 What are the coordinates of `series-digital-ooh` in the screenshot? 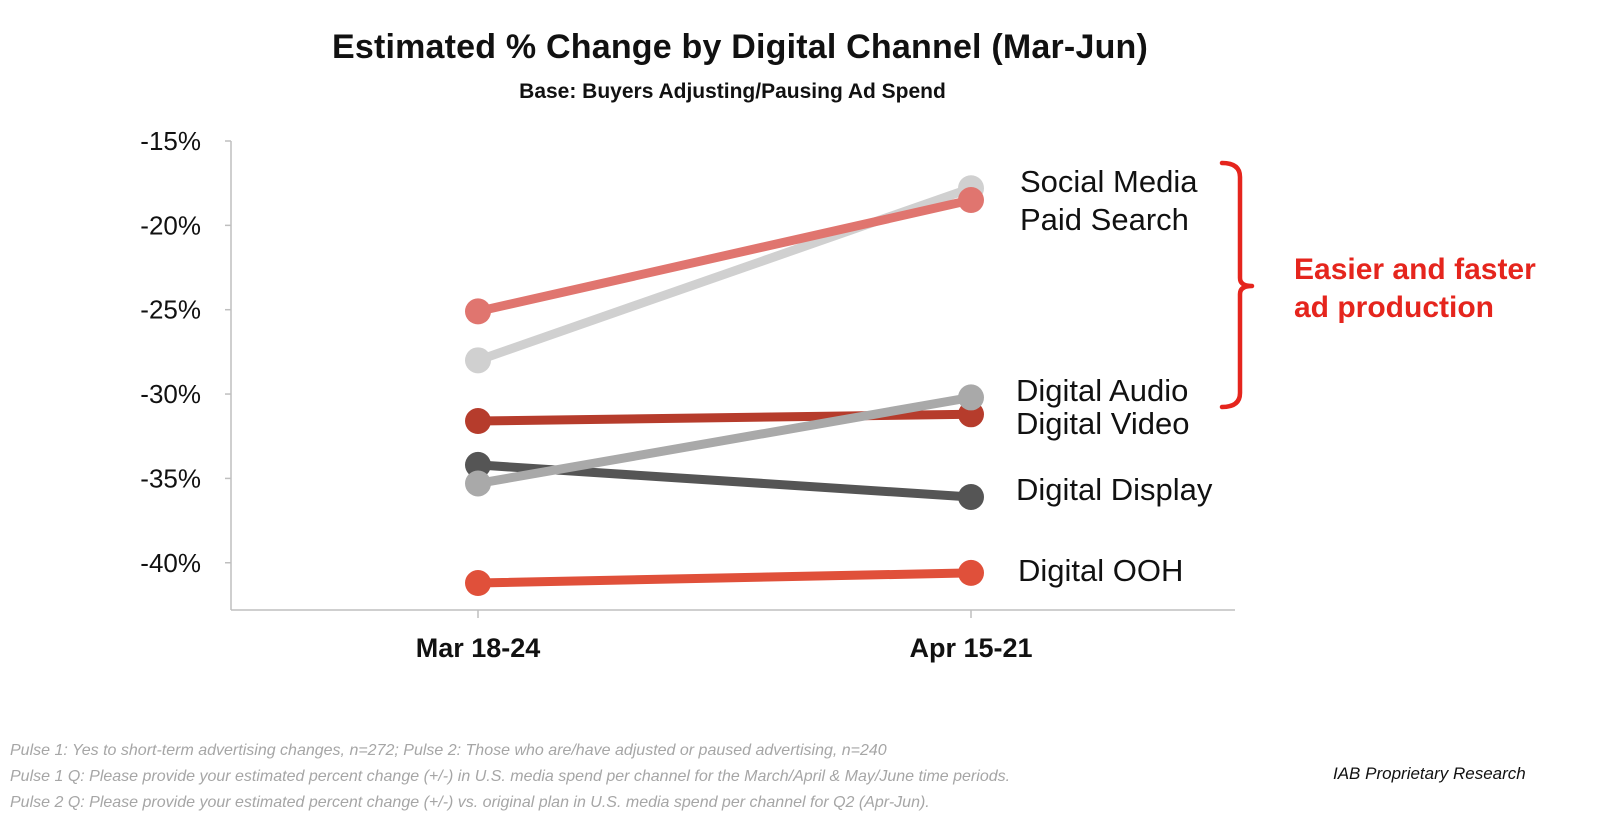 It's located at (724, 578).